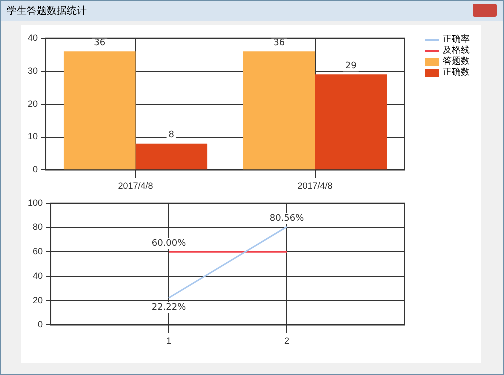  I want to click on x-tick-label: 2, so click(287, 341).